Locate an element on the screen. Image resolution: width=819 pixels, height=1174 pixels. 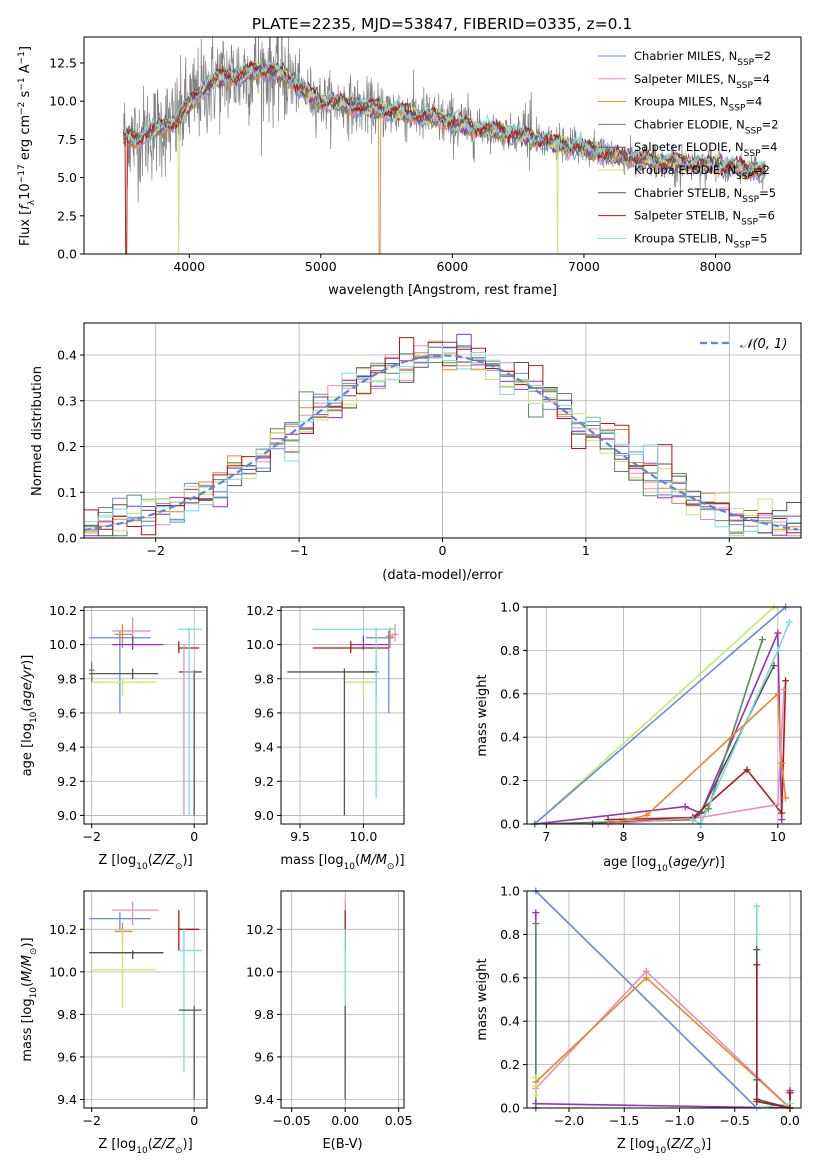
y-tick-label: 0.8 is located at coordinates (510, 934).